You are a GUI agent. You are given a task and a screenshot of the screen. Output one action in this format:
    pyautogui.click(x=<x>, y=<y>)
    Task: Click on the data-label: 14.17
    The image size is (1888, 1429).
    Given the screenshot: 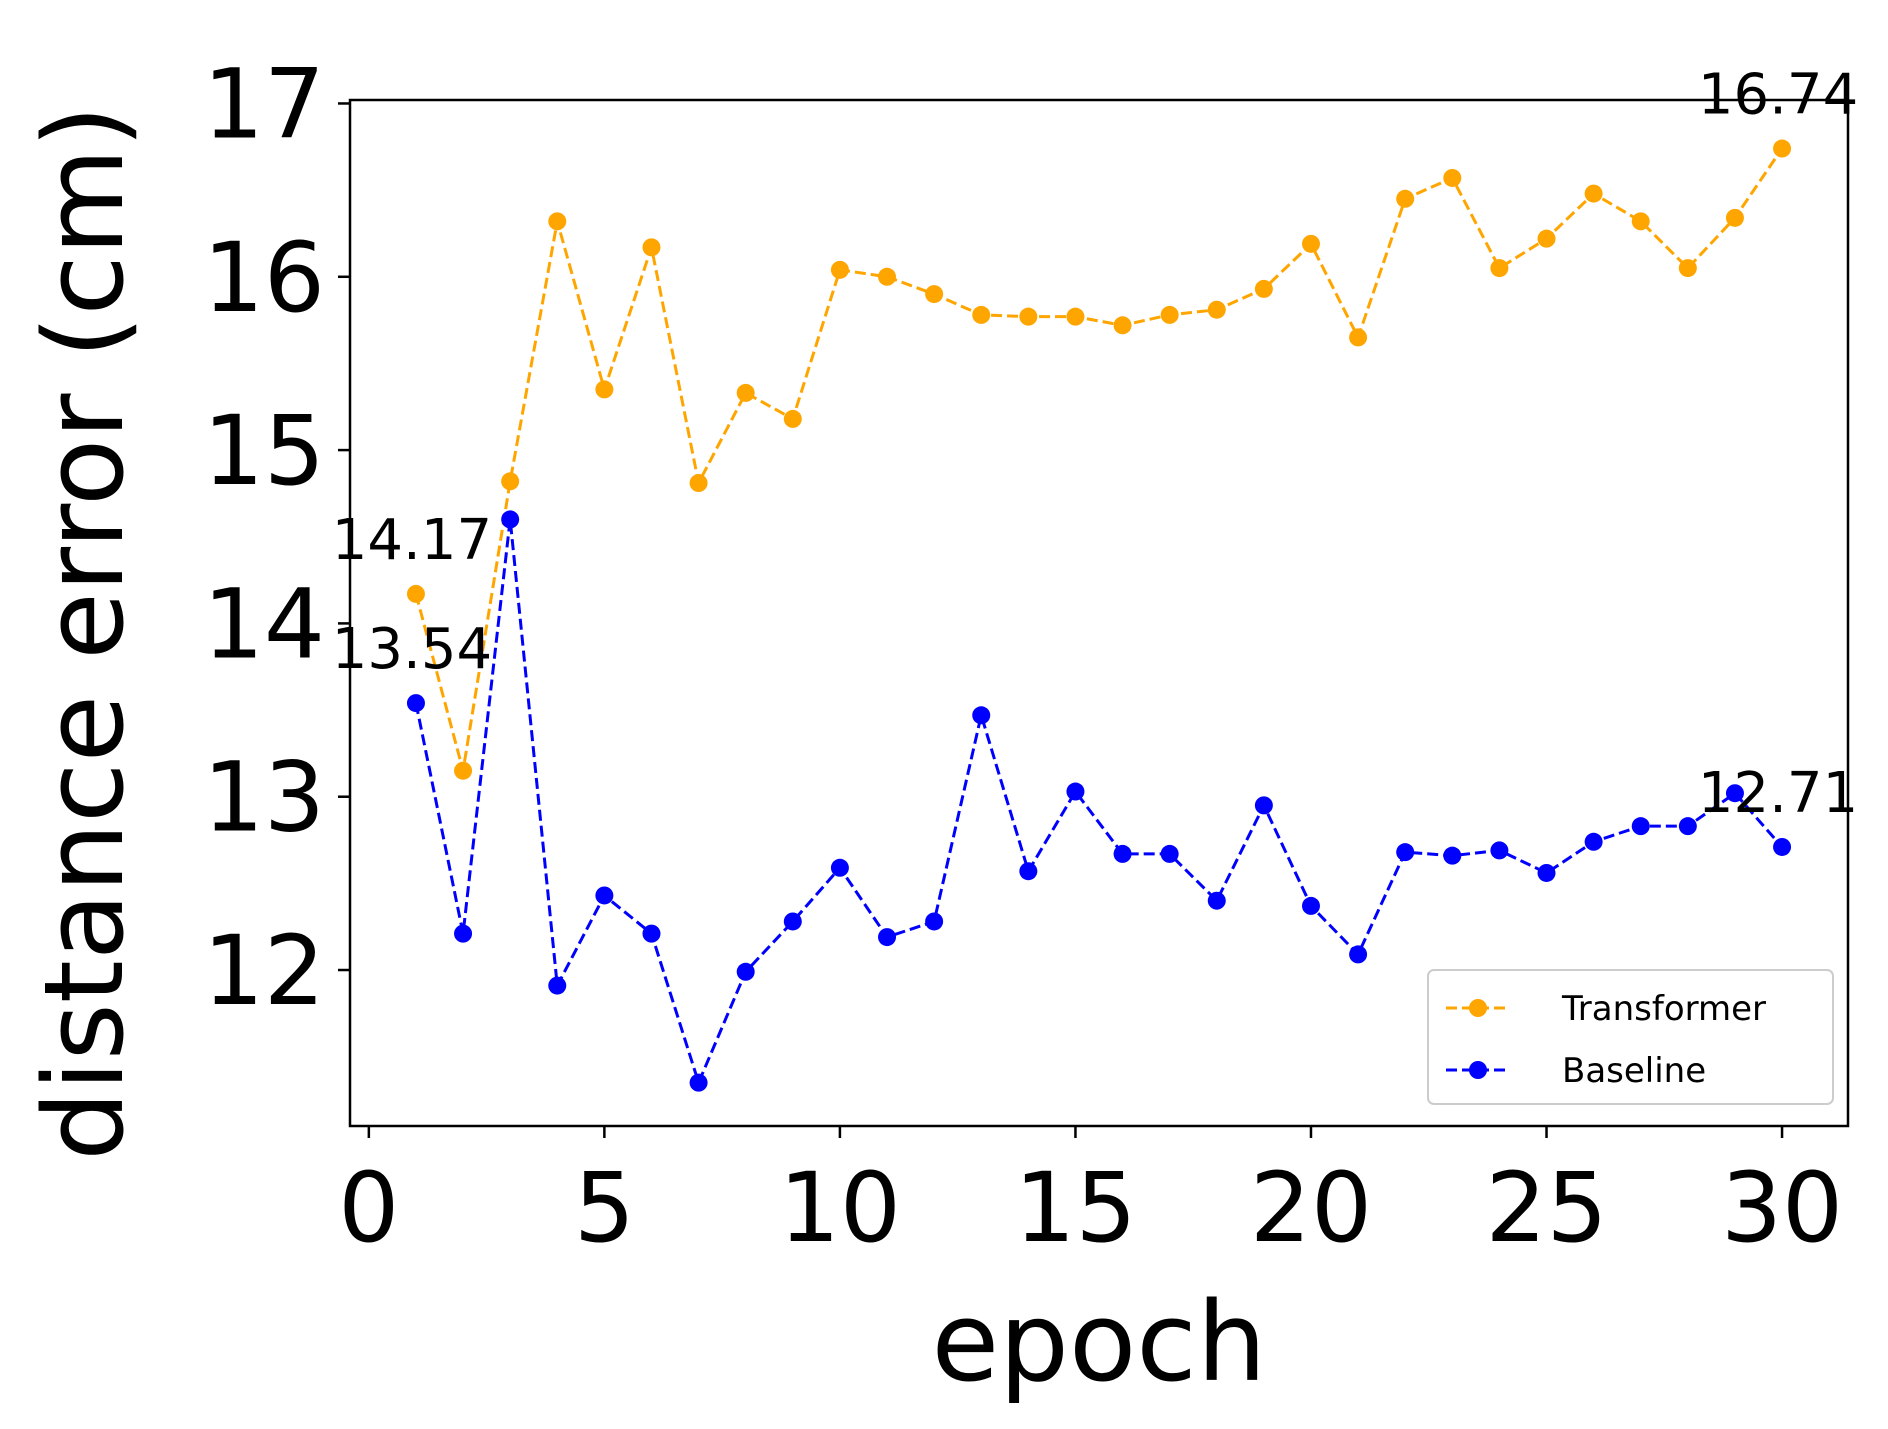 What is the action you would take?
    pyautogui.click(x=412, y=540)
    